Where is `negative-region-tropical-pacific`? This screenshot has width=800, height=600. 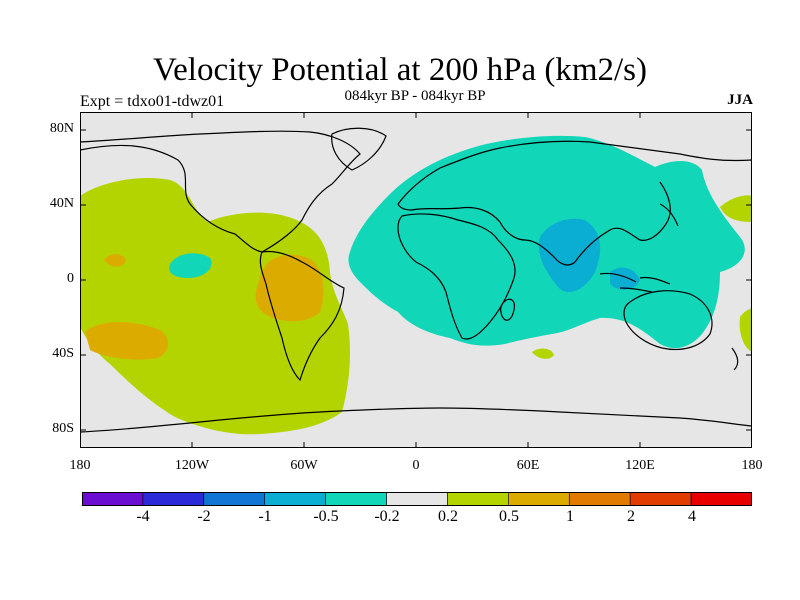 negative-region-tropical-pacific is located at coordinates (190, 265).